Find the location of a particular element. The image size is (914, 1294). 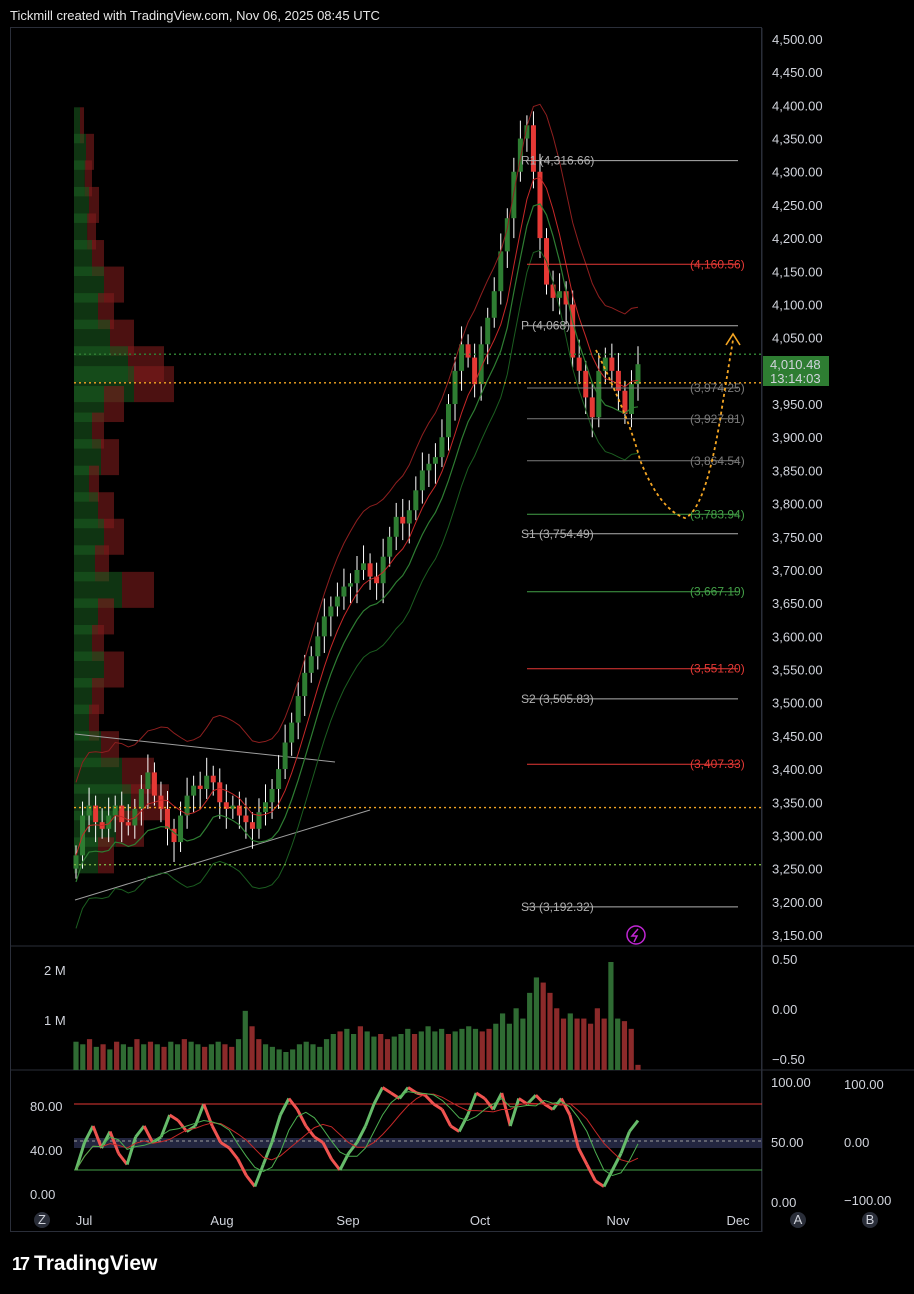

pivot-level-label: S2 (3,505.83) is located at coordinates (557, 699).